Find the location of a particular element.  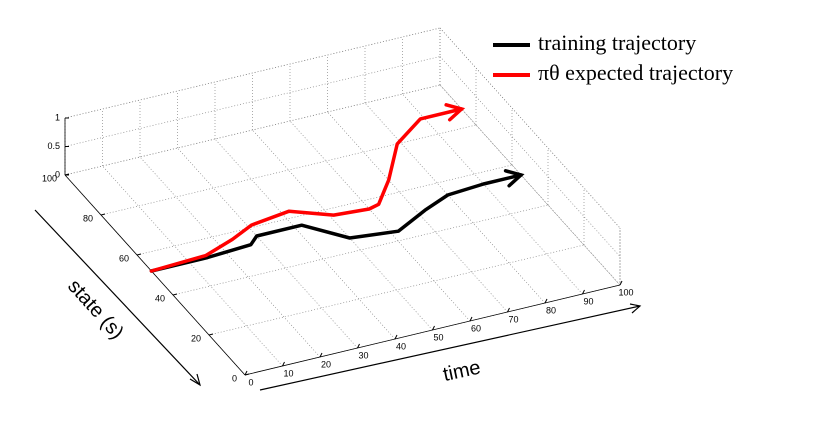

z-tick-label: 0.5 is located at coordinates (53, 146).